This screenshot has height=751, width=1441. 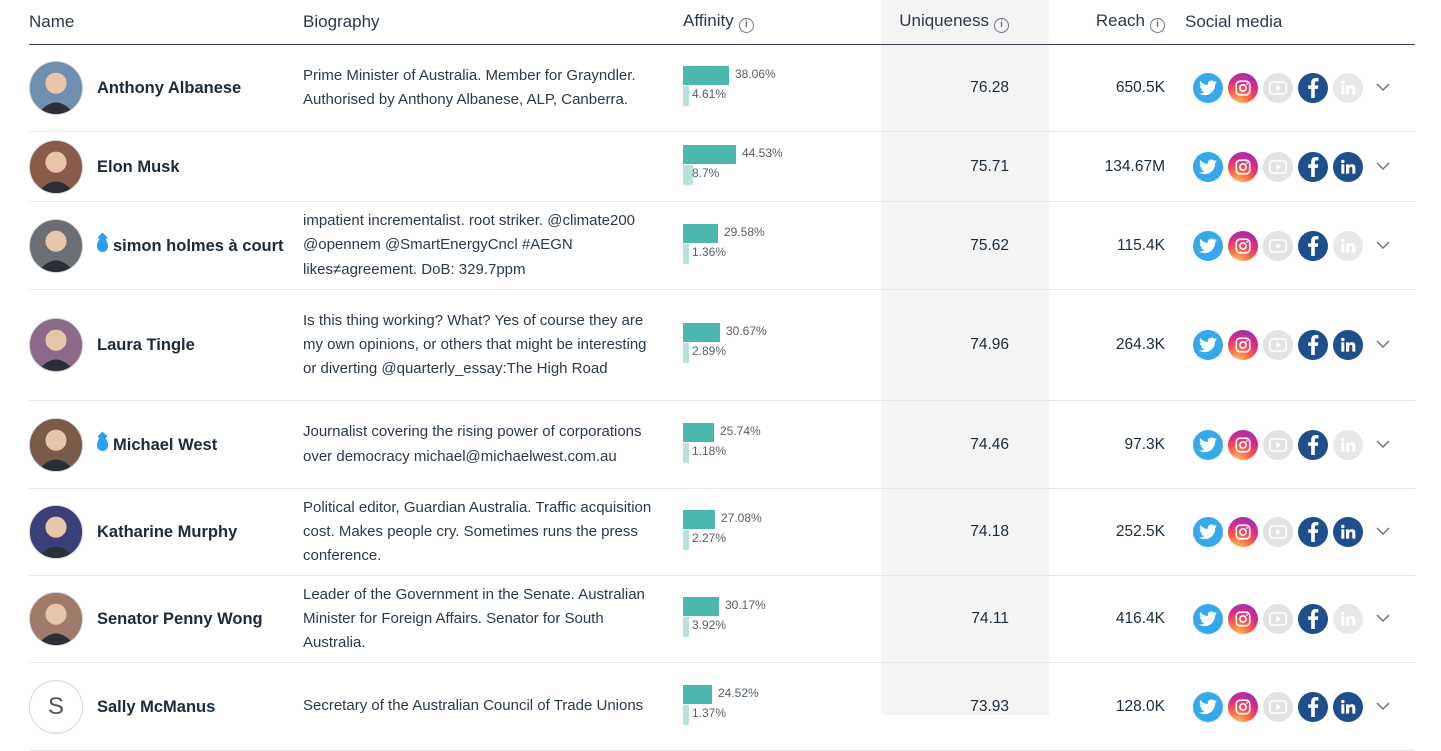 What do you see at coordinates (955, 532) in the screenshot?
I see `uniqueness-value: 74.18` at bounding box center [955, 532].